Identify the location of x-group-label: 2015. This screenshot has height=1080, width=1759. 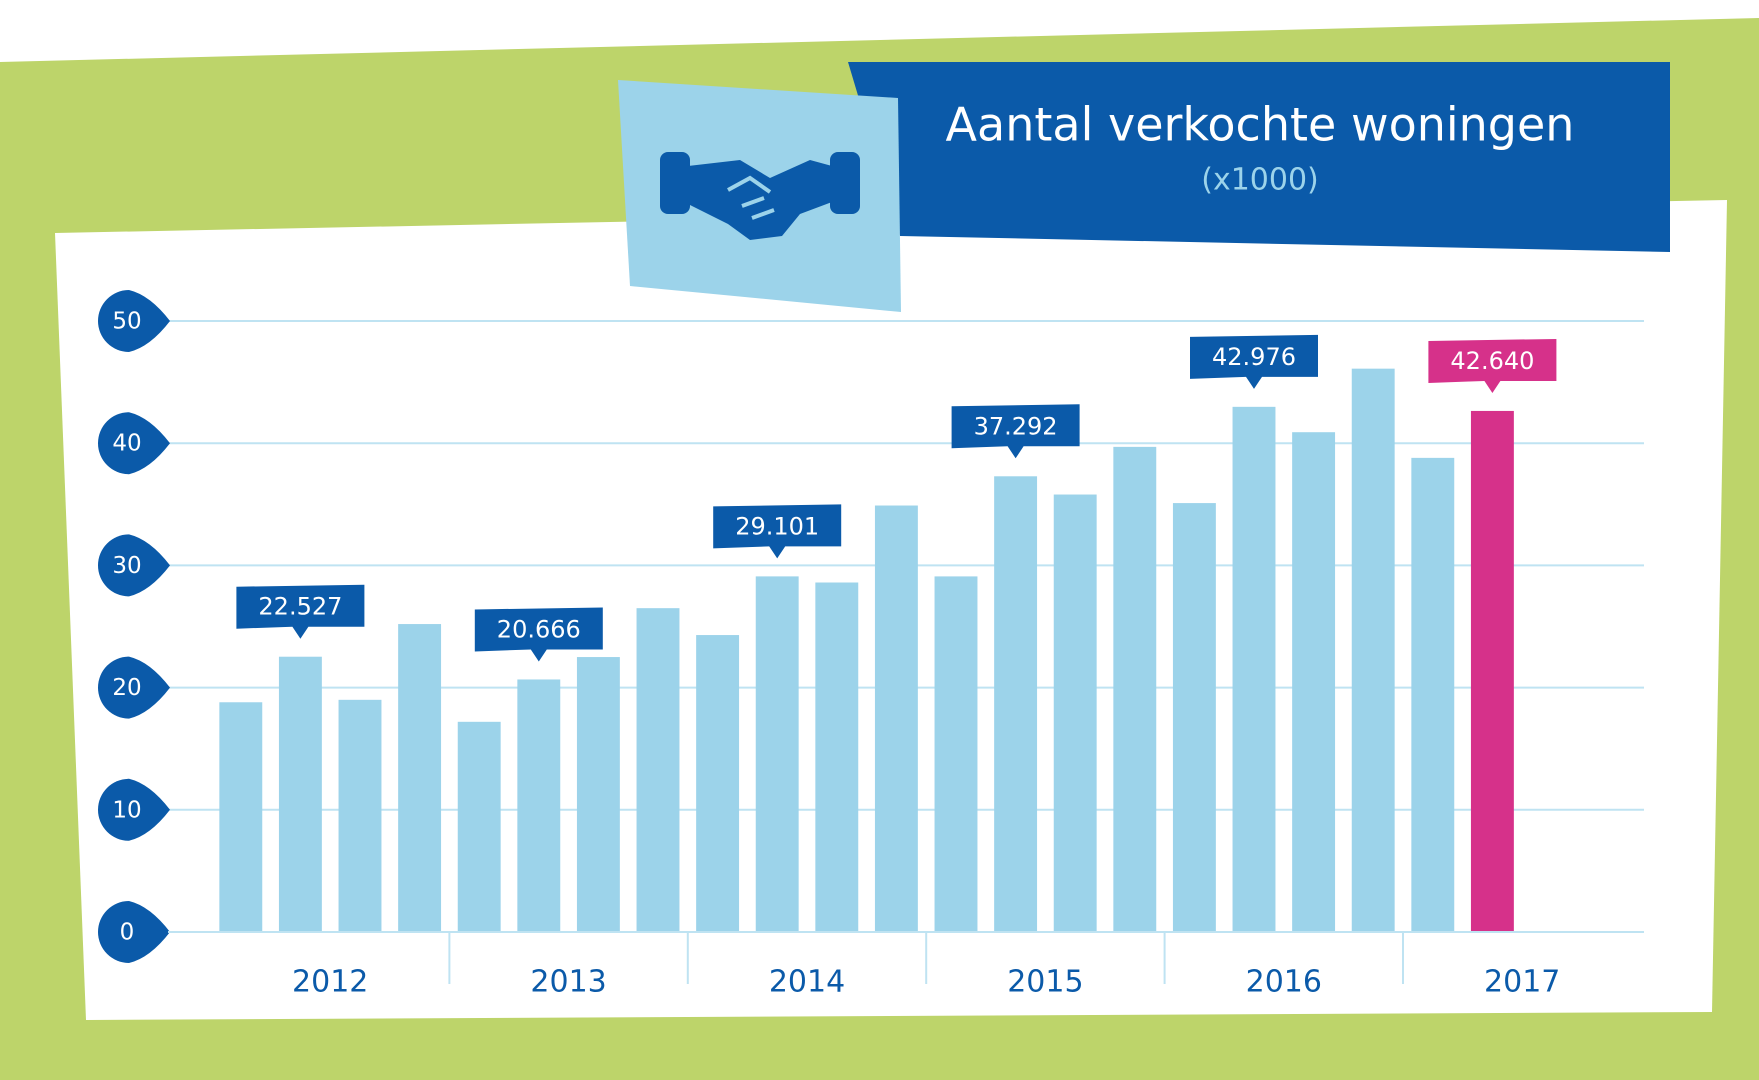
(1045, 982).